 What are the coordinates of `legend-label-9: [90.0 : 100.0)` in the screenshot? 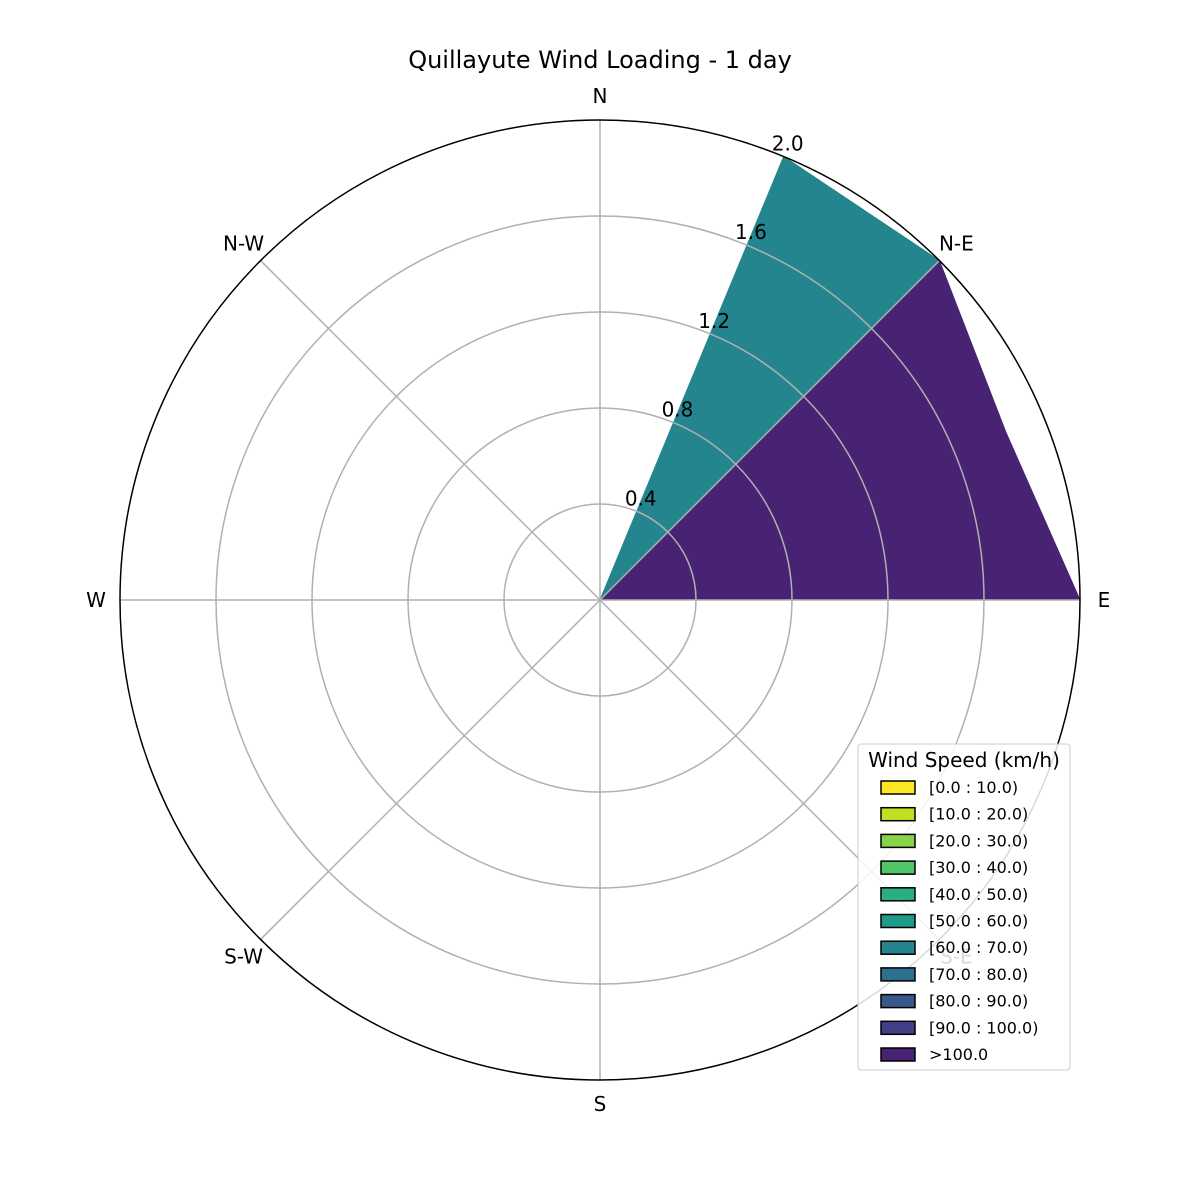 It's located at (983, 1027).